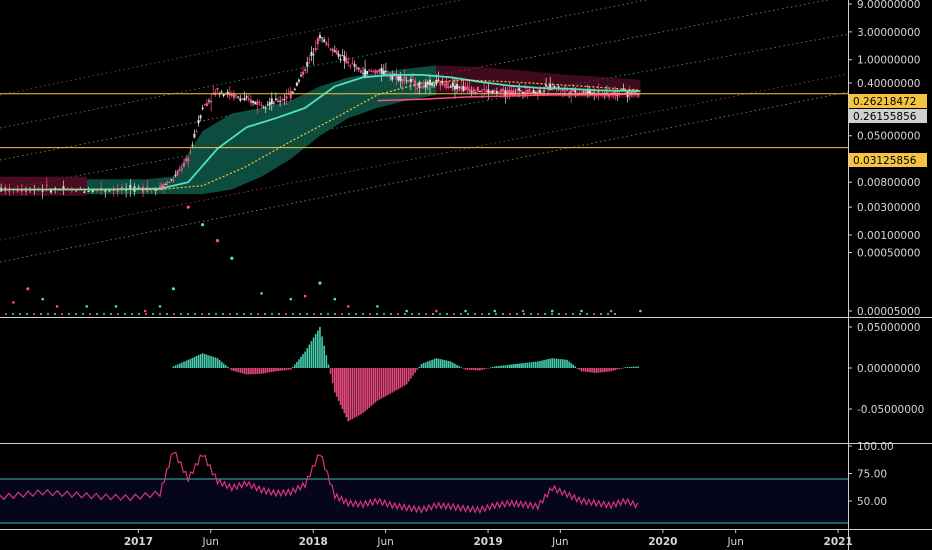 This screenshot has height=550, width=932. Describe the element at coordinates (488, 538) in the screenshot. I see `time-axis: 2017 Jun 2018 Jun 2019 Jun 2020 Jun 2021` at that location.